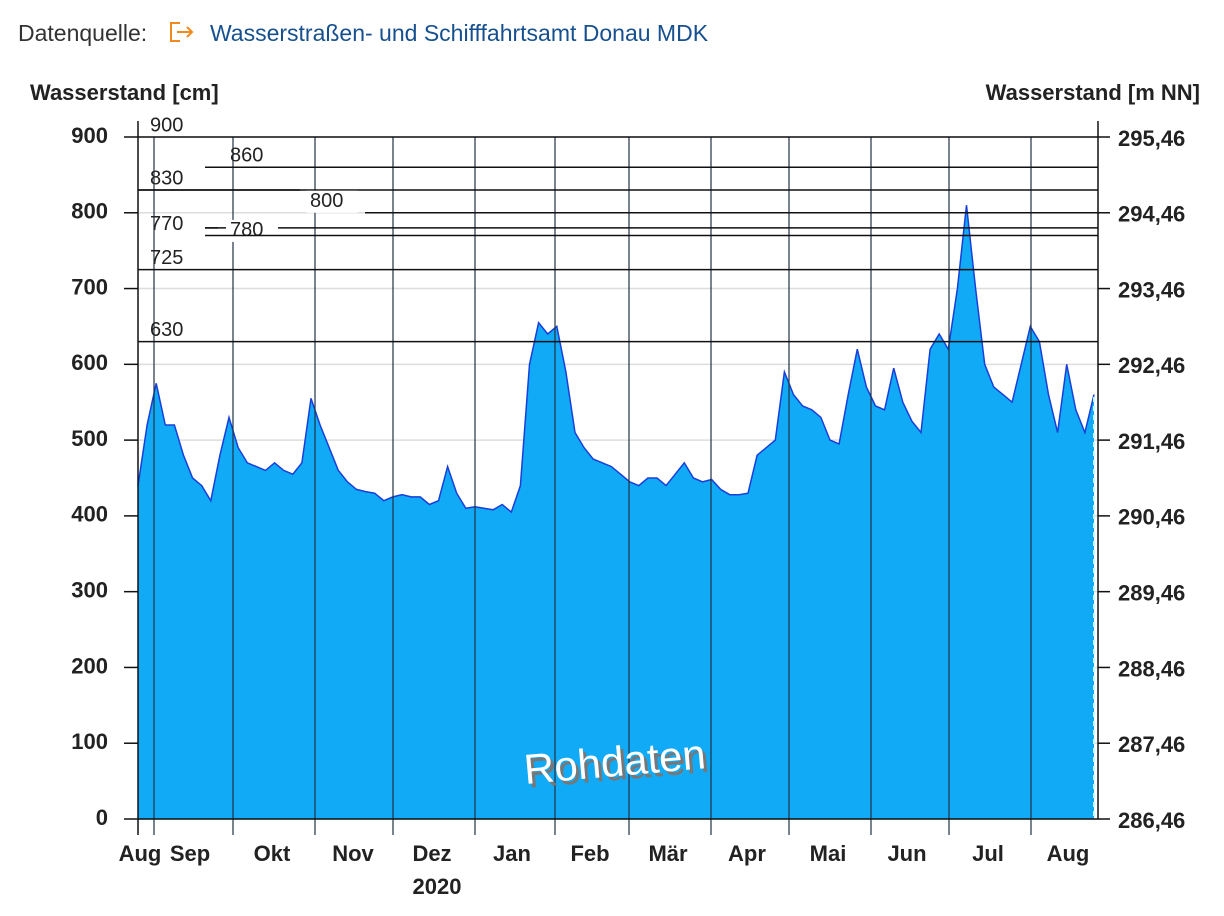  I want to click on threshold-label: 630, so click(166, 330).